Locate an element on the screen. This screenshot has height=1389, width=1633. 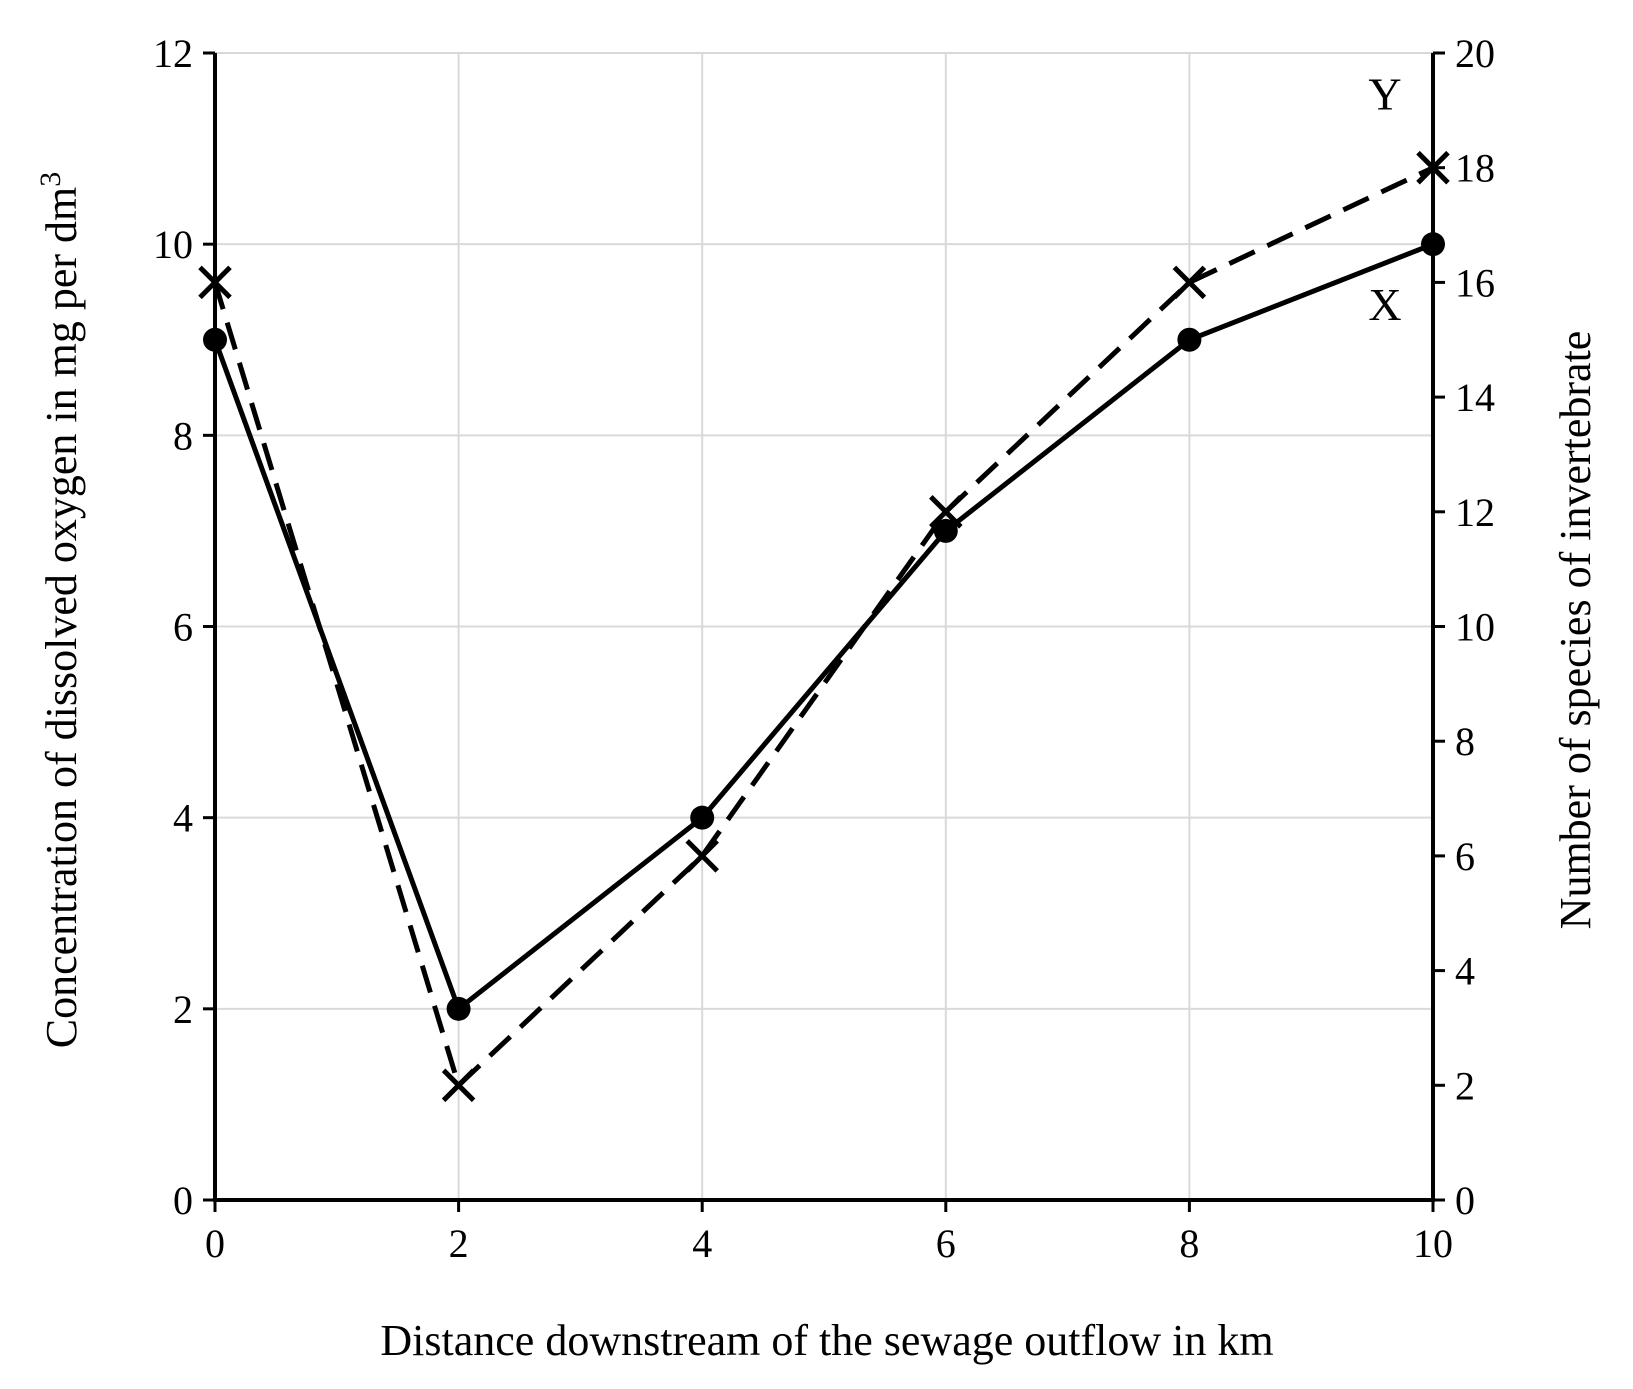
right-y-tick-label: 8 is located at coordinates (1465, 741).